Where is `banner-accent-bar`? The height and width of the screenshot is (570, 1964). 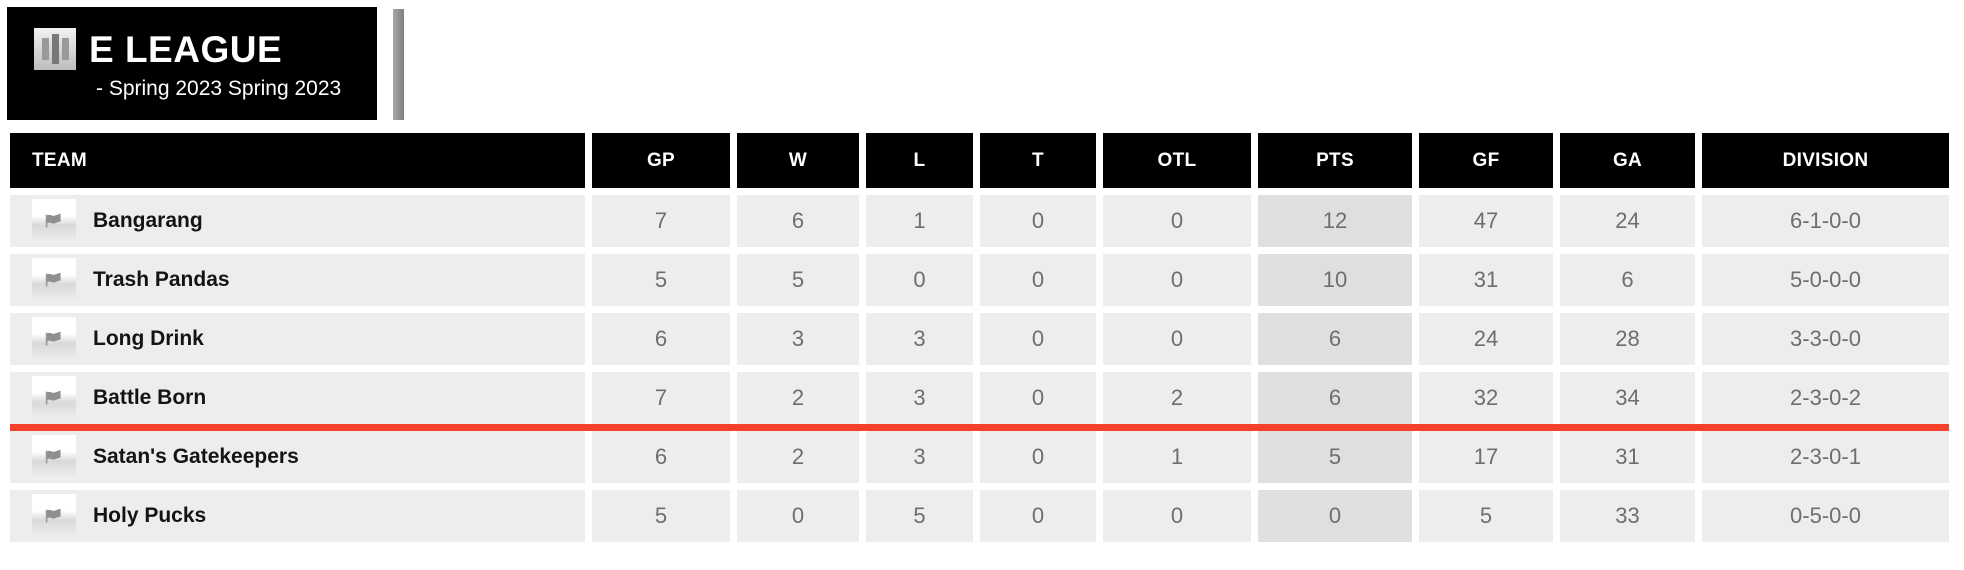
banner-accent-bar is located at coordinates (398, 64).